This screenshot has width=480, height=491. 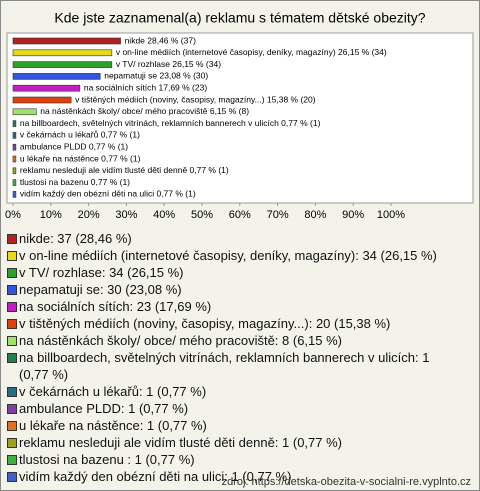 What do you see at coordinates (80, 135) in the screenshot?
I see `bar-label: v čekárnách u lékařů 0,77 % (1)` at bounding box center [80, 135].